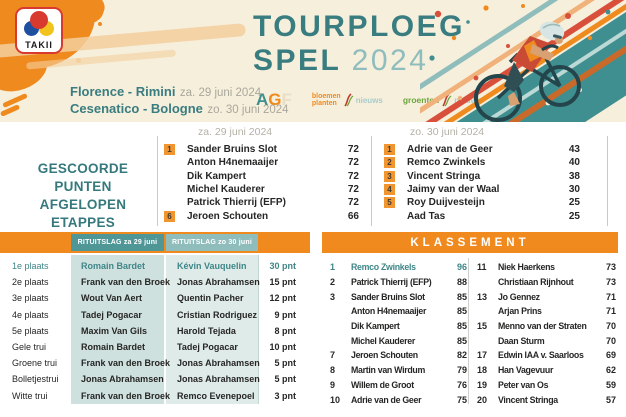  I want to click on result-label: Groene trui, so click(35, 363).